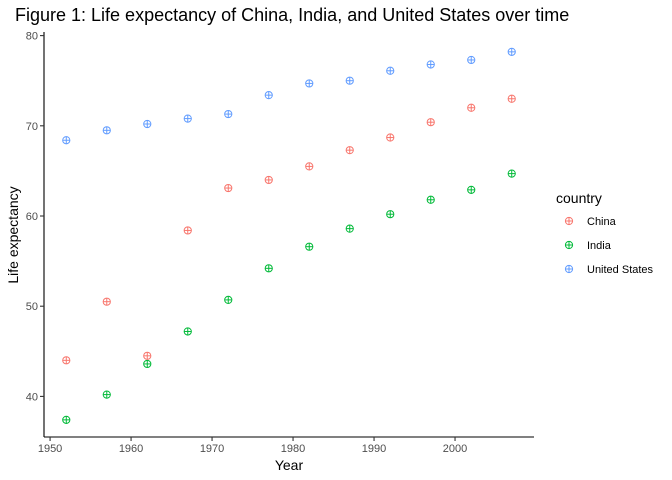 This screenshot has width=672, height=480. What do you see at coordinates (32, 37) in the screenshot?
I see `y-tick-label: 80` at bounding box center [32, 37].